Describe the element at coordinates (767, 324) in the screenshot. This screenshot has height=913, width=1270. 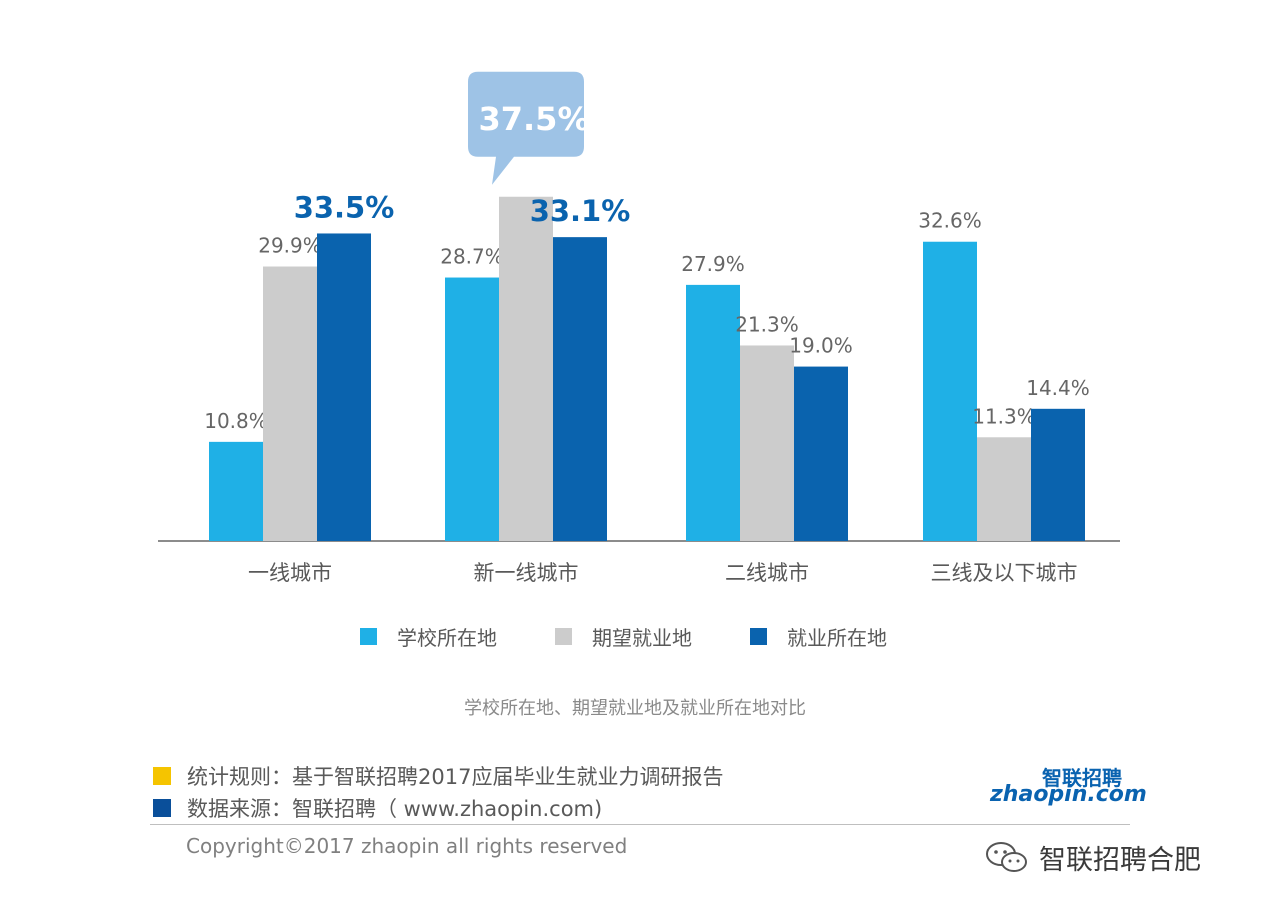
I see `data-label: 21.3%` at that location.